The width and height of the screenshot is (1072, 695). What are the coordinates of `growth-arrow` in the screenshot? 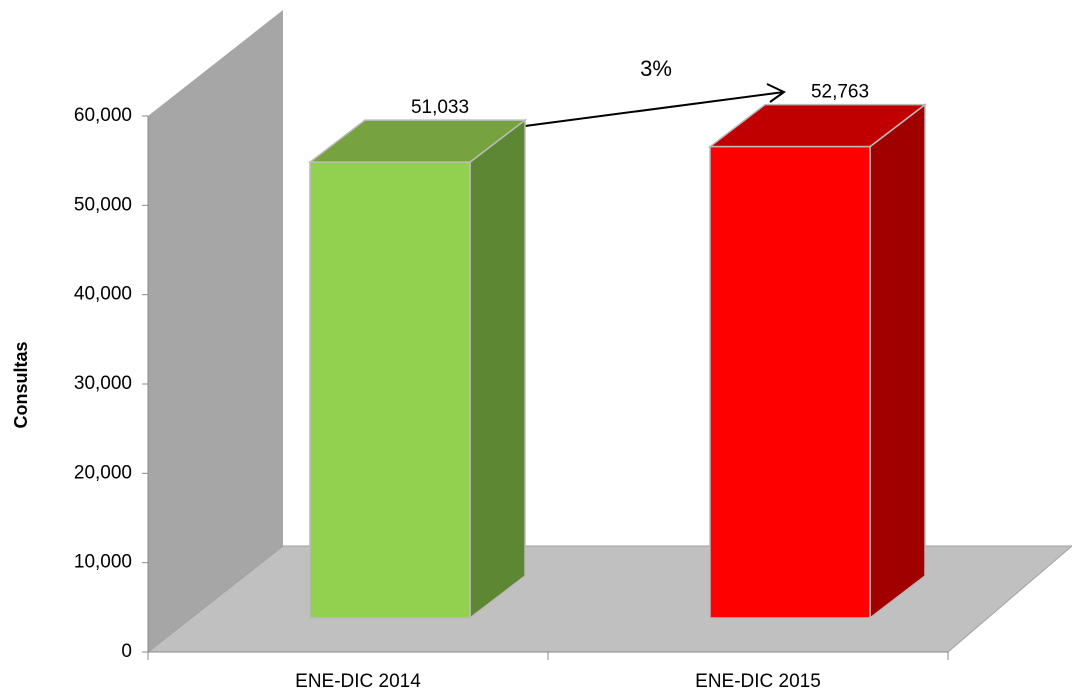 It's located at (654, 109).